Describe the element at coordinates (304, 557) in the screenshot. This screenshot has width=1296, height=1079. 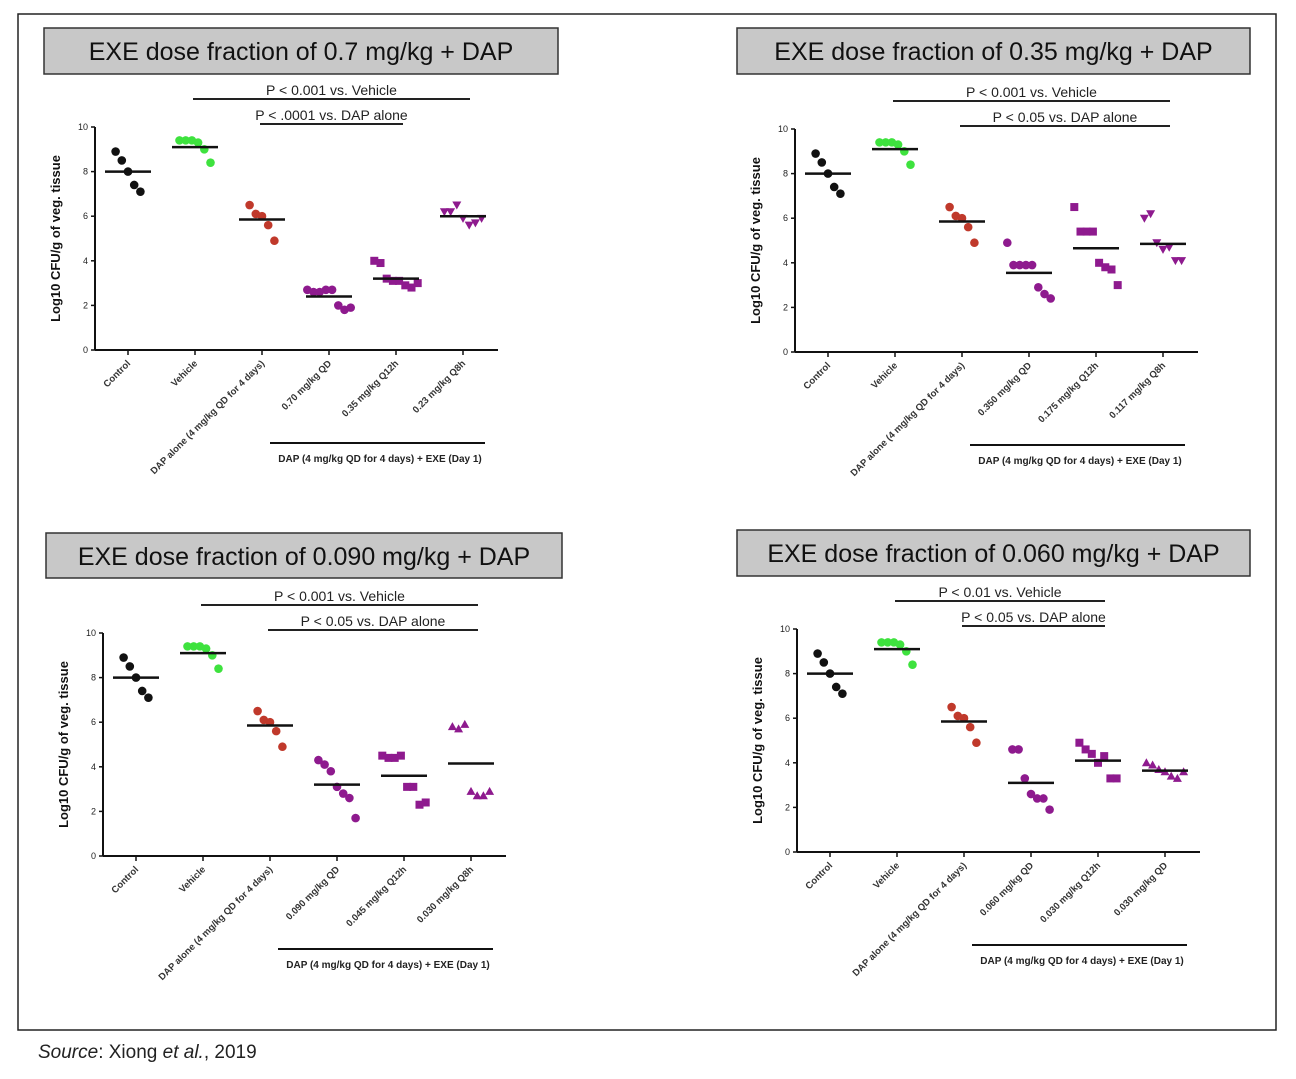
I see `chart-title: EXE dose fraction of 0.090 mg/kg + DAP` at that location.